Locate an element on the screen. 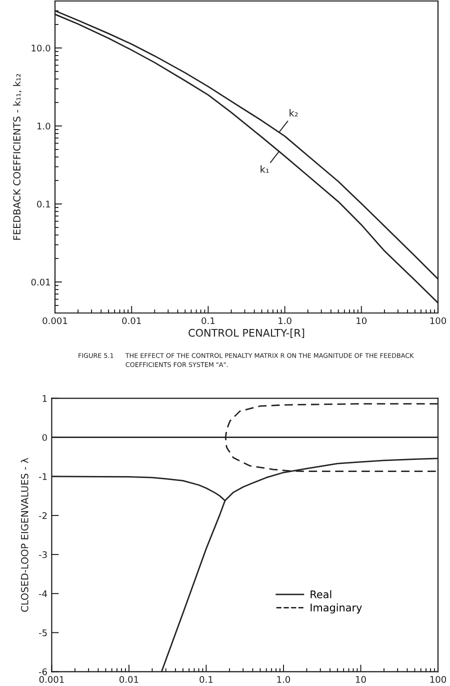 The height and width of the screenshot is (686, 450). y-tick-label: 10.0 is located at coordinates (41, 48).